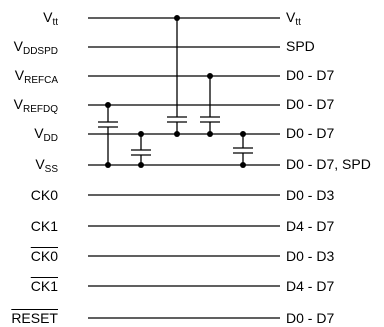  Describe the element at coordinates (44, 256) in the screenshot. I see `label-ck0-bar: CK0` at that location.